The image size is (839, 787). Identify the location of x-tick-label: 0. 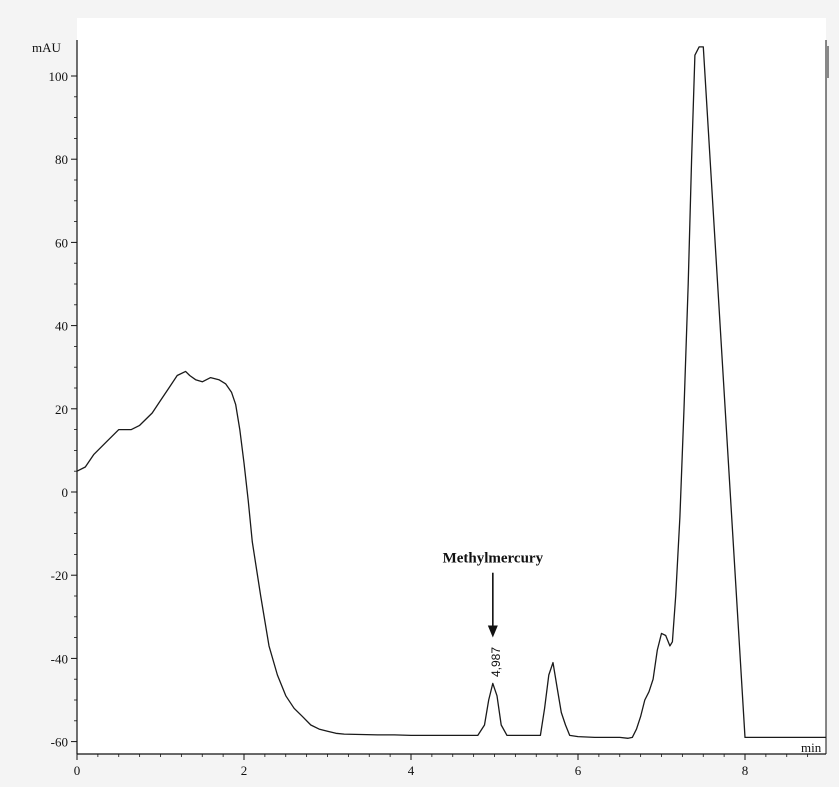
(77, 770).